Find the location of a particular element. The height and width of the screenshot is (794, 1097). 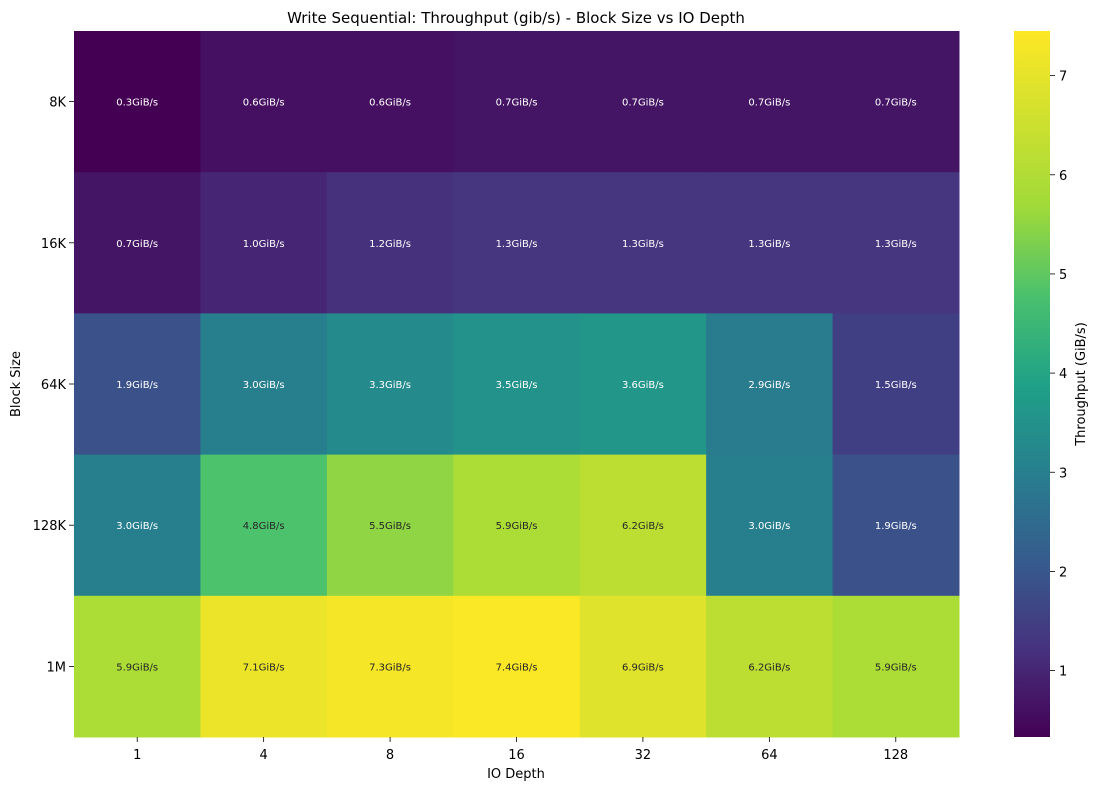

colorbar-ticks: 1 2 3 4 5 6 7 is located at coordinates (1058, 375).